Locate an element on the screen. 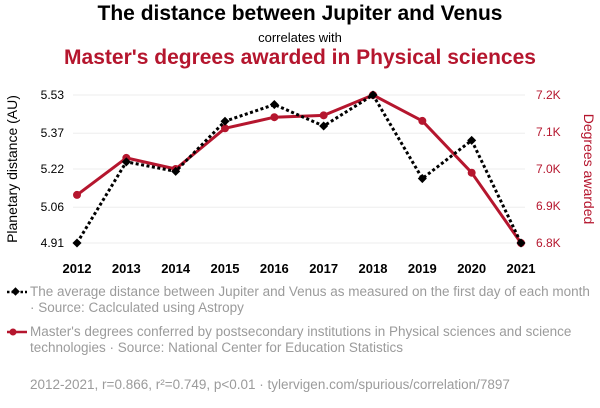 The height and width of the screenshot is (408, 600). y-left-axis-title: Planetary distance (AU) is located at coordinates (12, 169).